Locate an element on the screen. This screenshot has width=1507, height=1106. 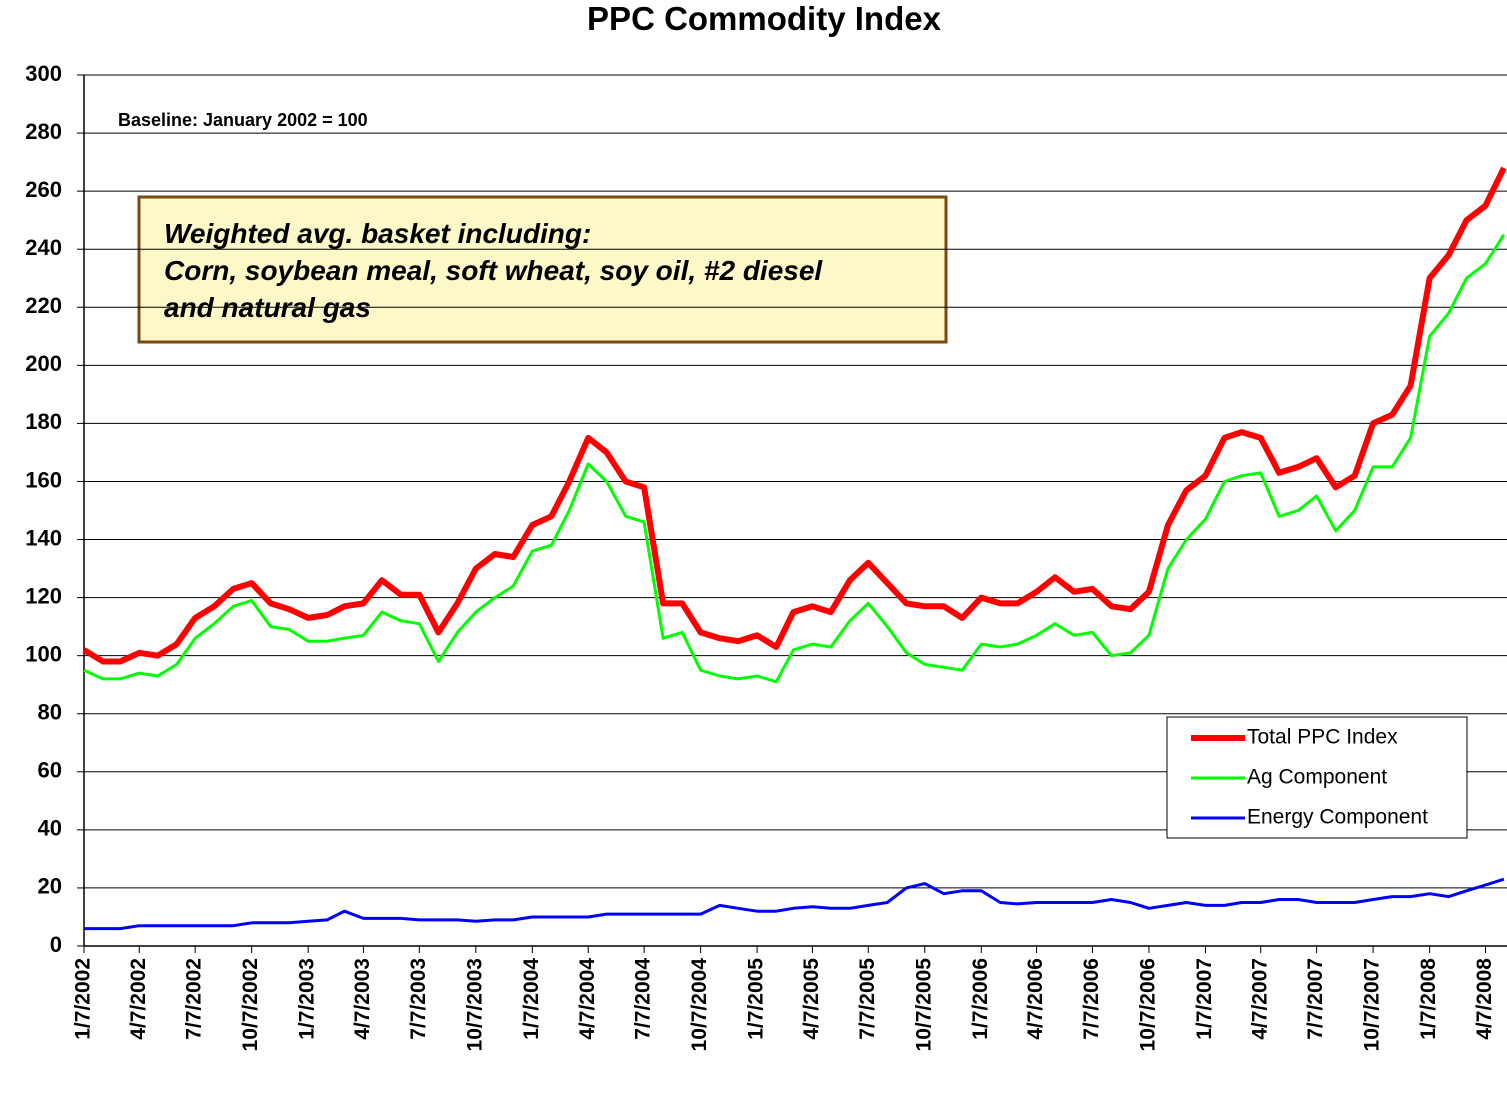
x-tick-label: 4/7/2005 is located at coordinates (811, 999).